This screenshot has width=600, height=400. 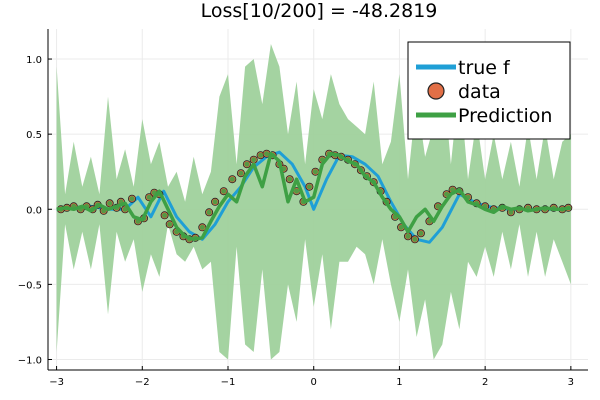 What do you see at coordinates (571, 382) in the screenshot?
I see `x-tick-label: 3` at bounding box center [571, 382].